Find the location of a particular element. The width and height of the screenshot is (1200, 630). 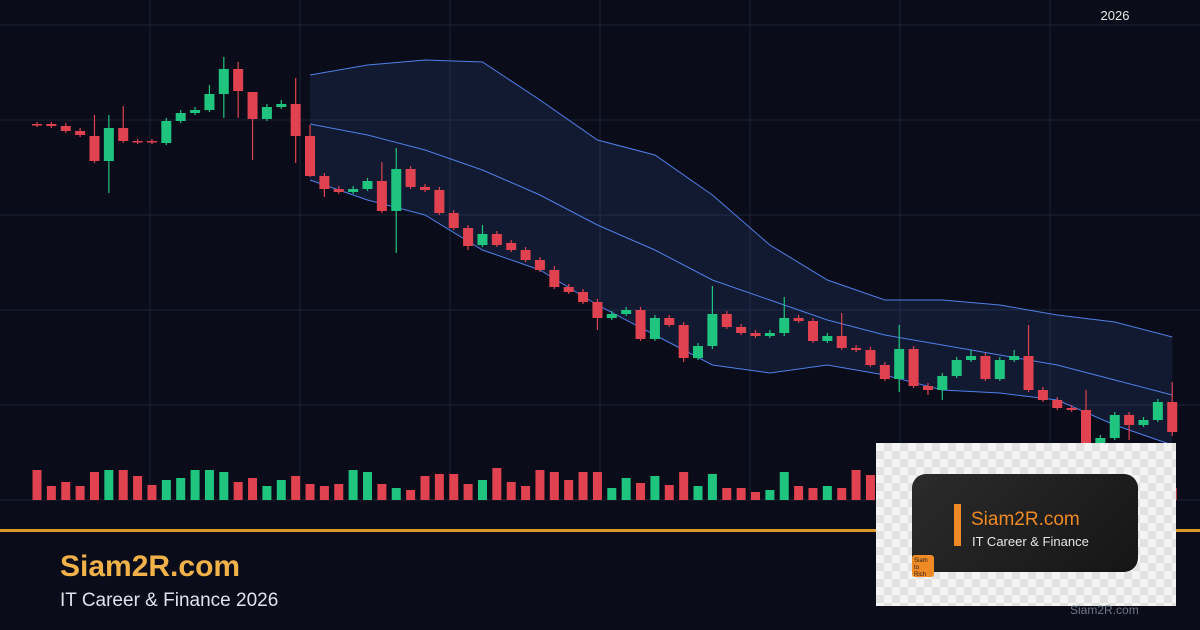

logo-site: Siam2R.com is located at coordinates (1025, 519).